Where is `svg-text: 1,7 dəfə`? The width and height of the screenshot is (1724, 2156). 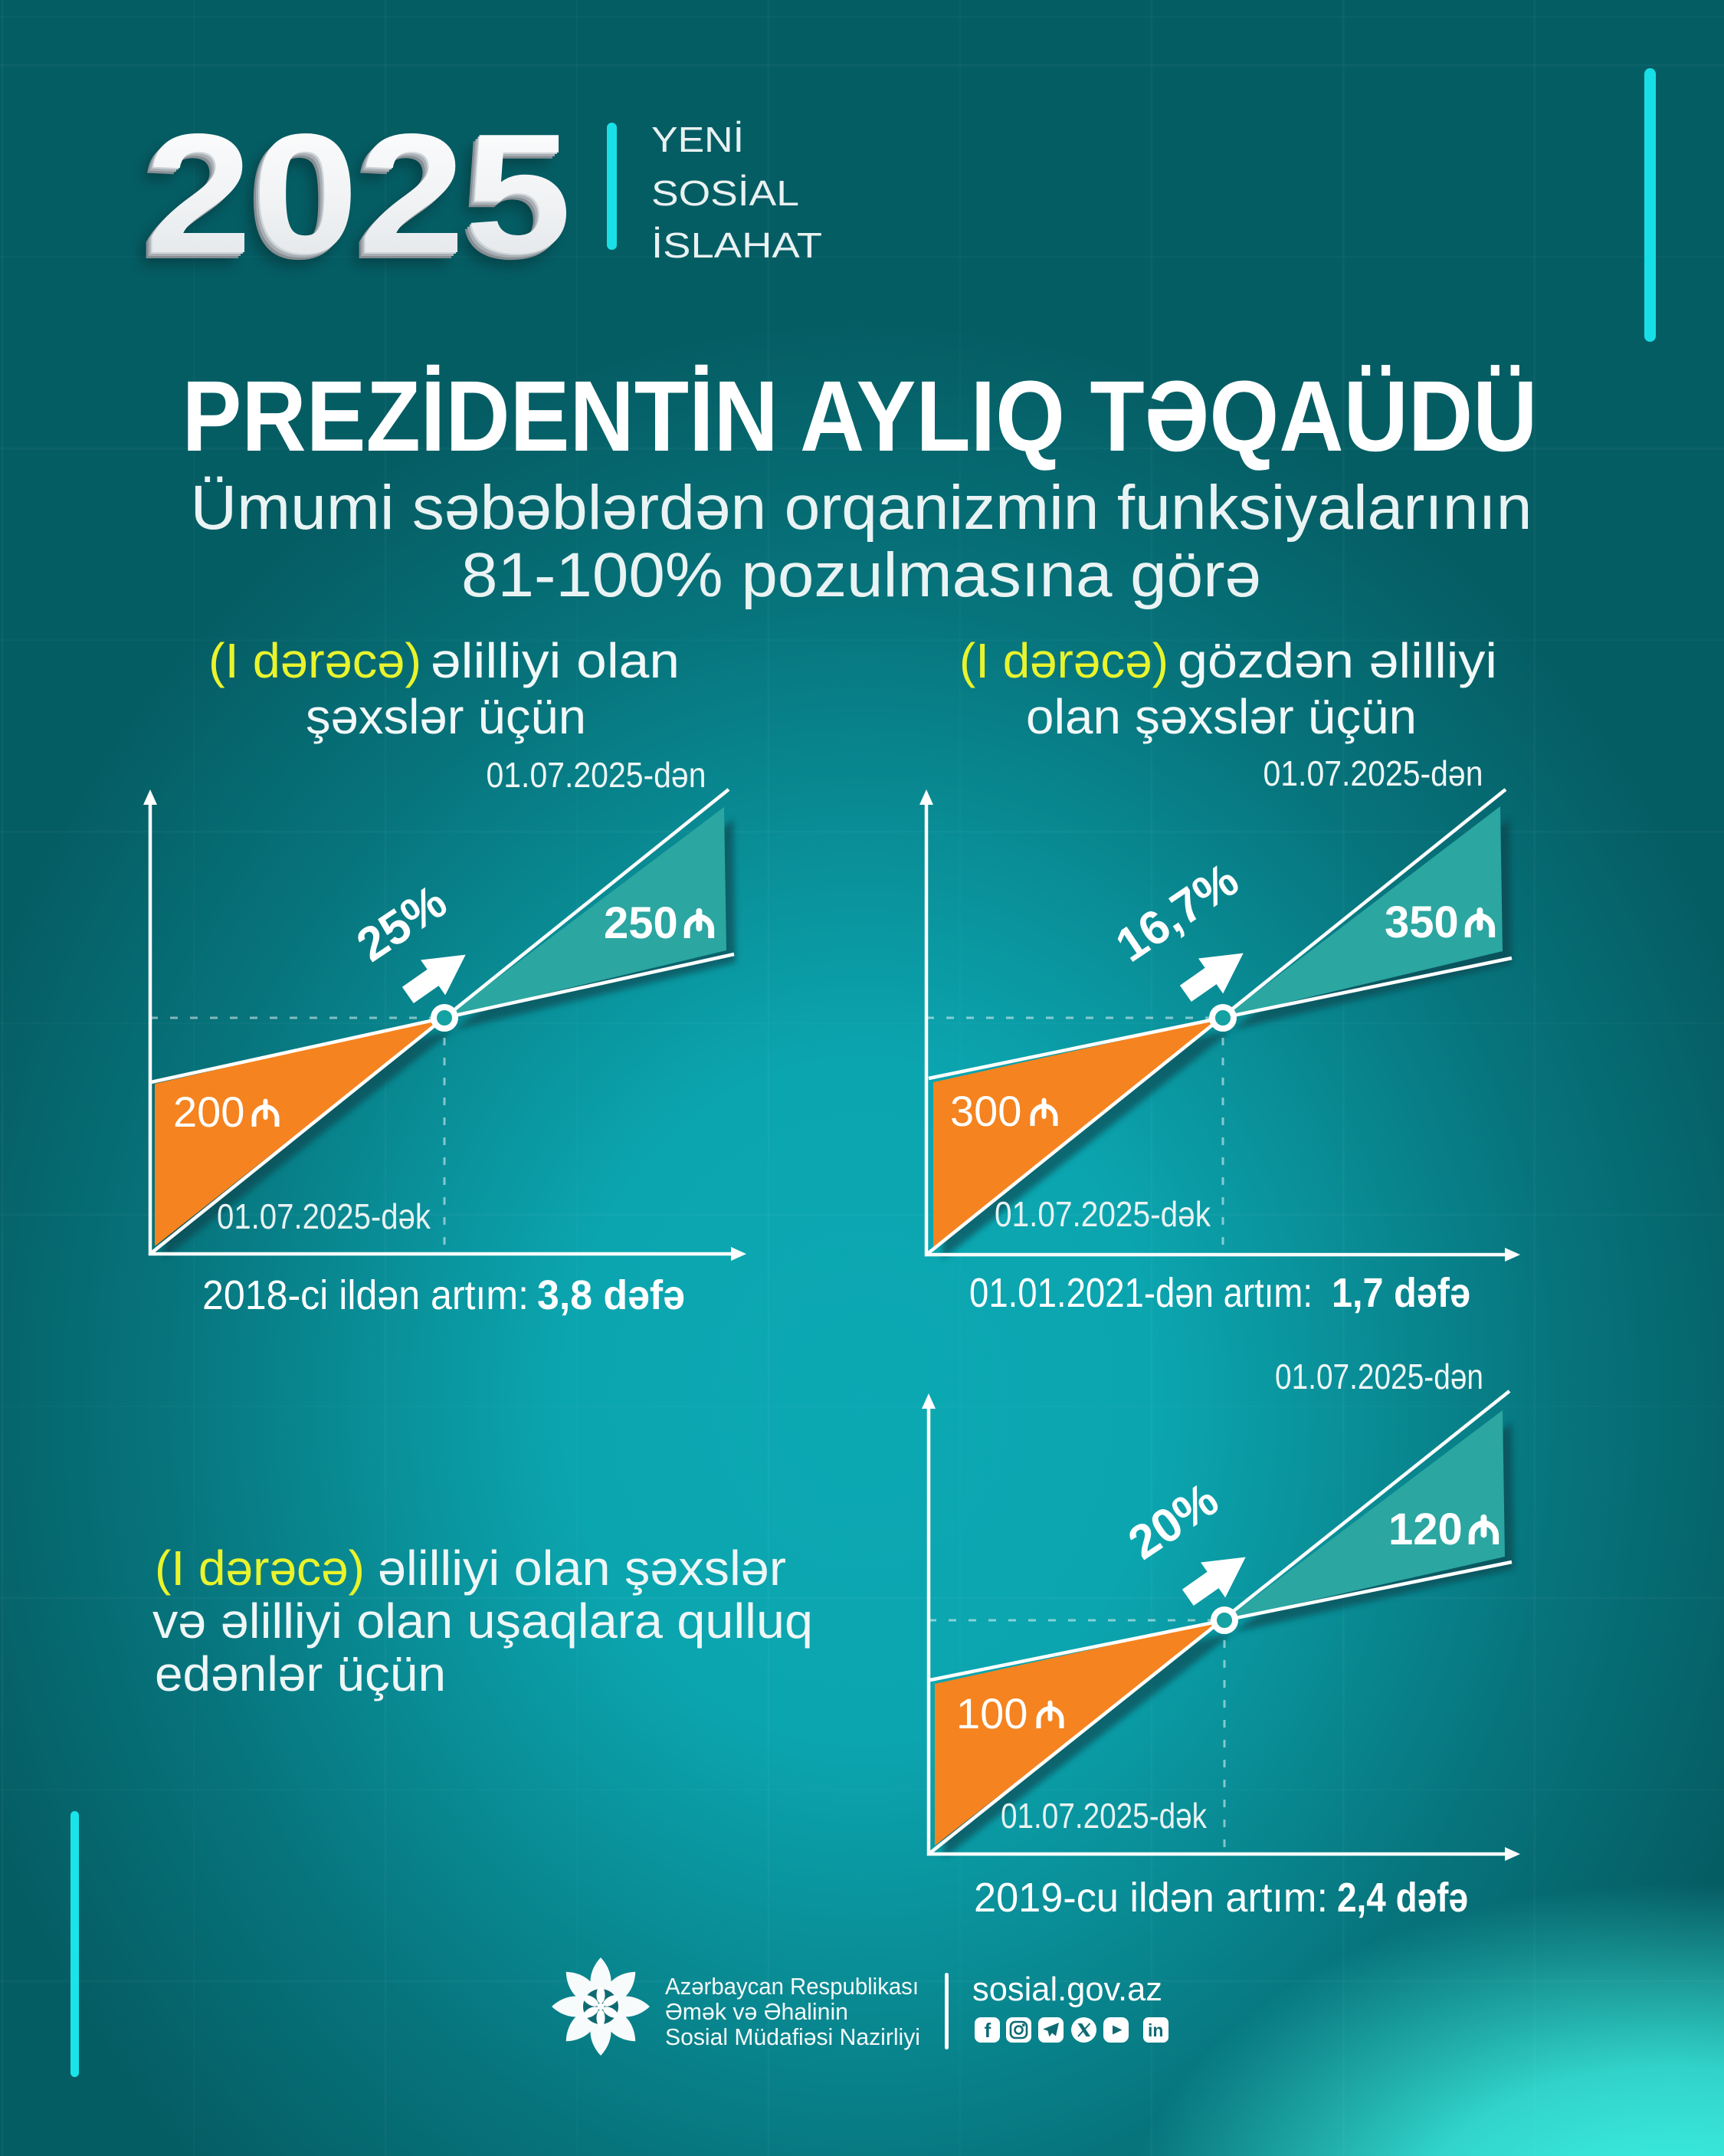 svg-text: 1,7 dəfə is located at coordinates (1401, 1293).